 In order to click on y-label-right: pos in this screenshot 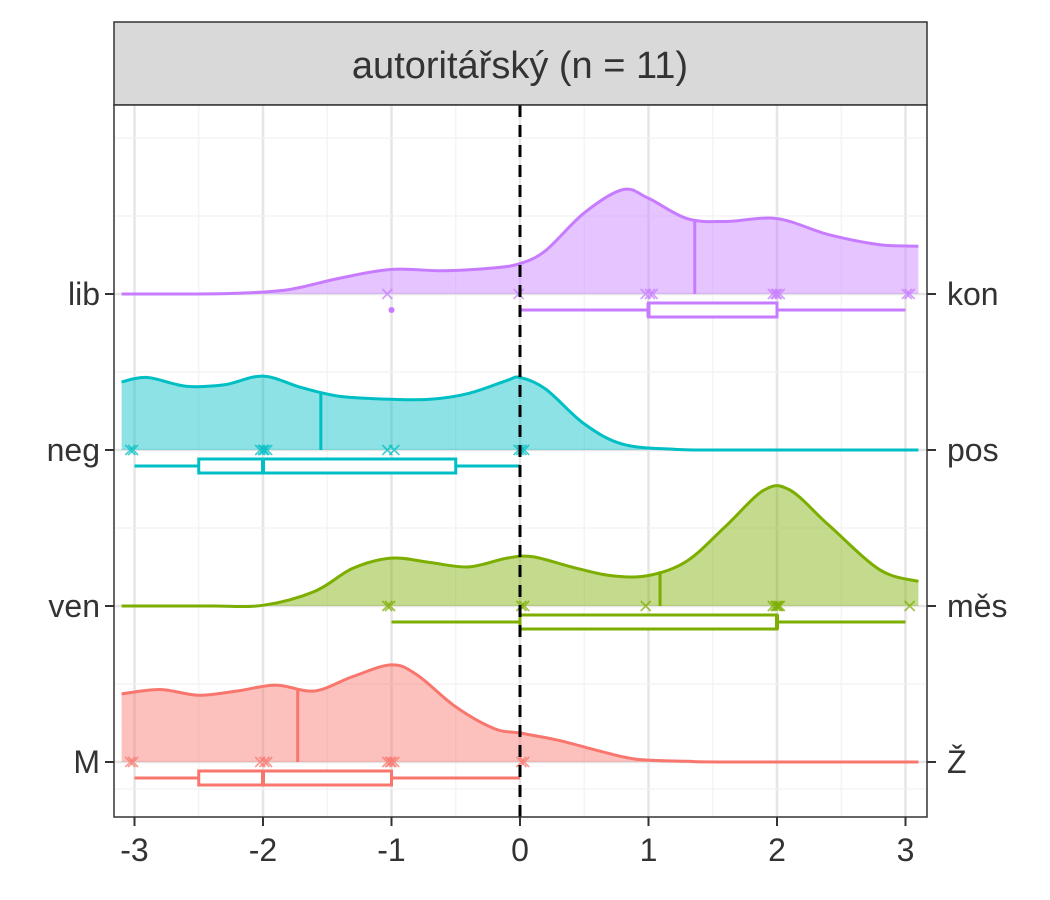, I will do `click(973, 450)`.